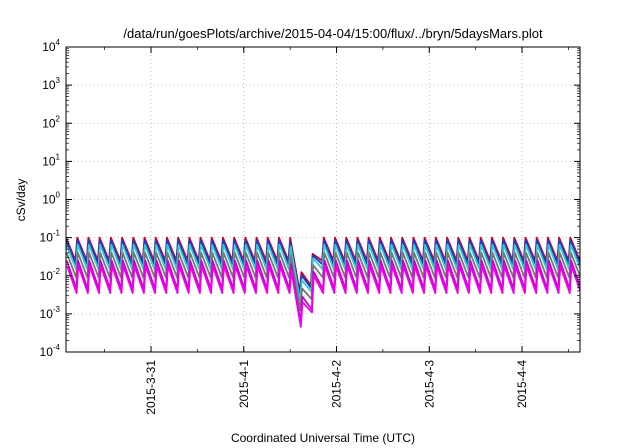 The image size is (640, 448). Describe the element at coordinates (51, 199) in the screenshot. I see `y-tick-label: 10⁰` at that location.